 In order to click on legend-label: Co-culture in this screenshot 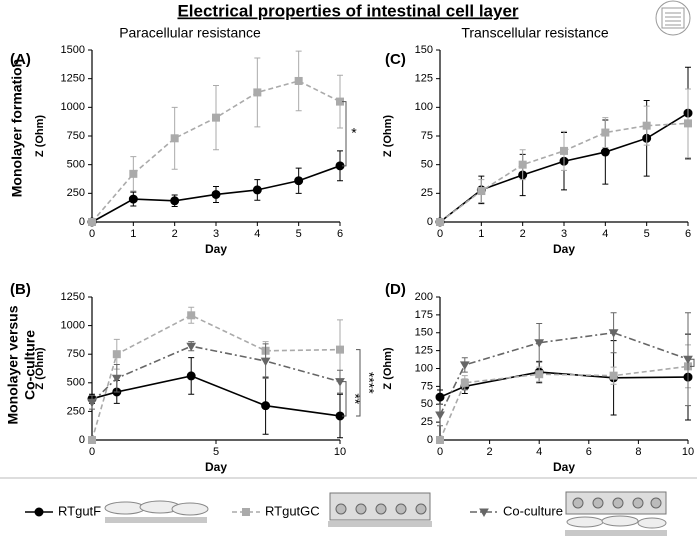, I will do `click(533, 510)`.